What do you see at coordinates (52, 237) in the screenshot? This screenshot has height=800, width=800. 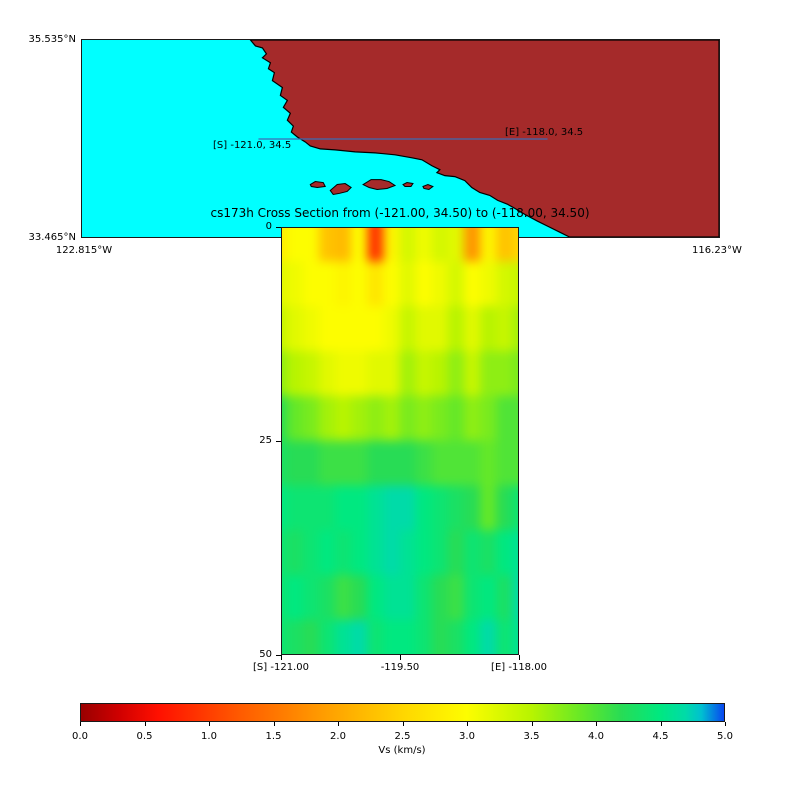 I see `map-lat-bottom-label: 33.465°N` at bounding box center [52, 237].